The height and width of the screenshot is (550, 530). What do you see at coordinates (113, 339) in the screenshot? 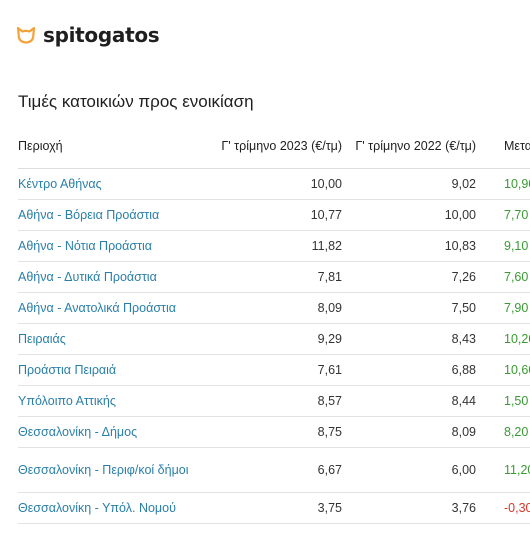
I see `area-link: Πειραιάς` at bounding box center [113, 339].